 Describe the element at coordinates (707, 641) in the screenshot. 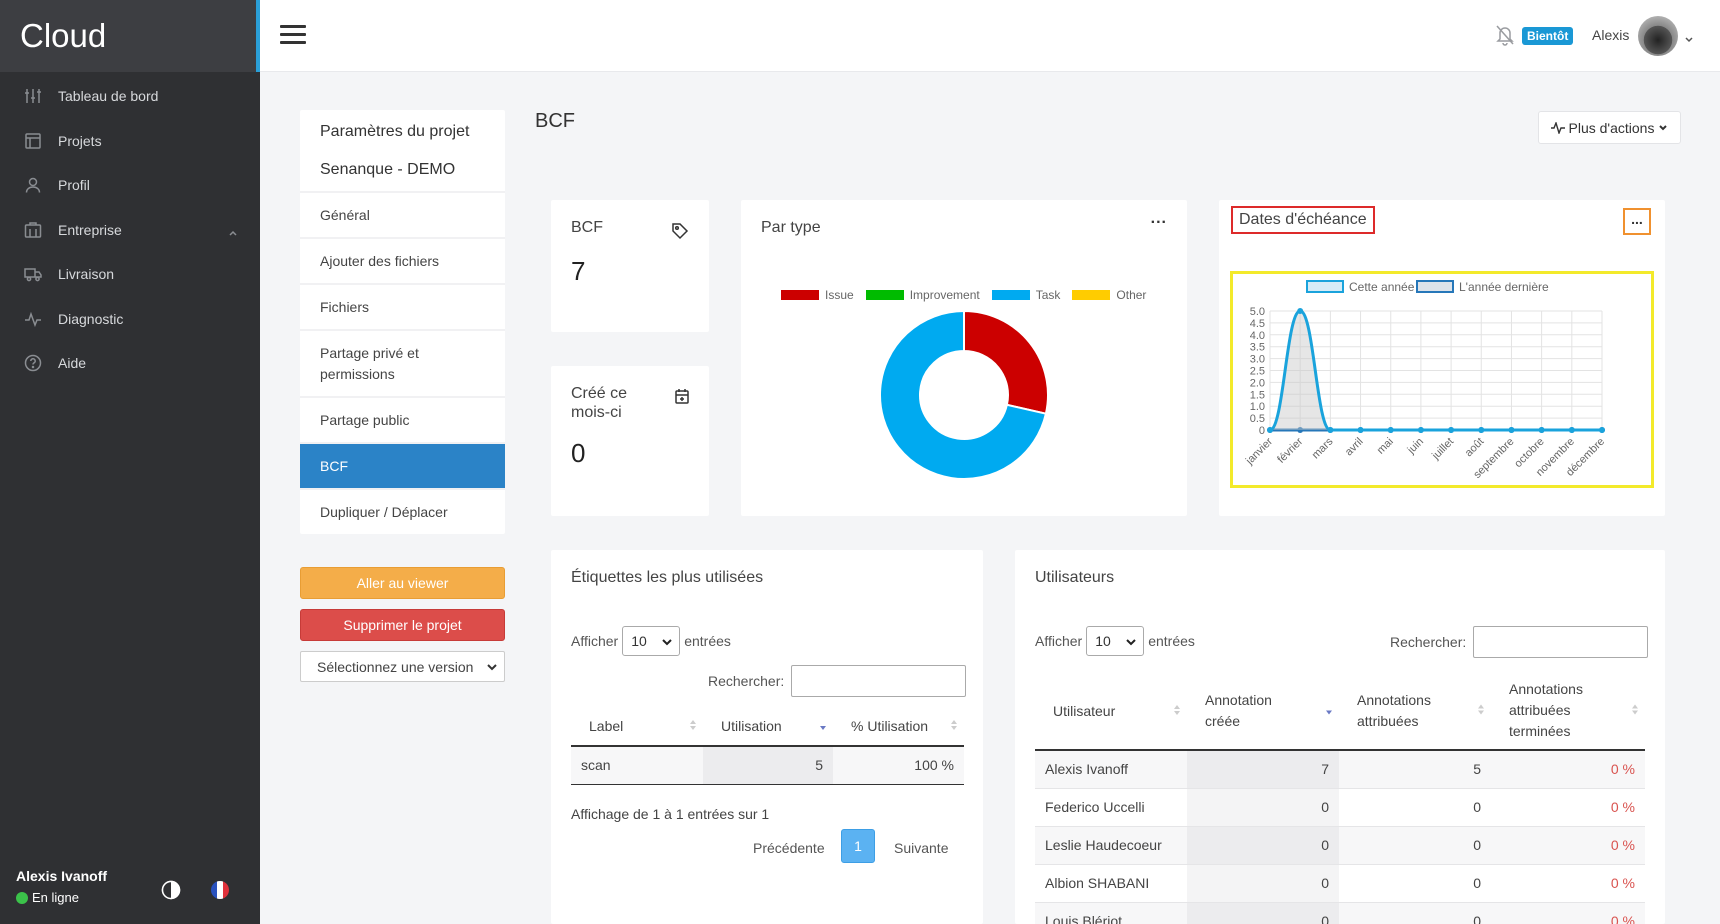

I see `entries-label: entrées` at that location.